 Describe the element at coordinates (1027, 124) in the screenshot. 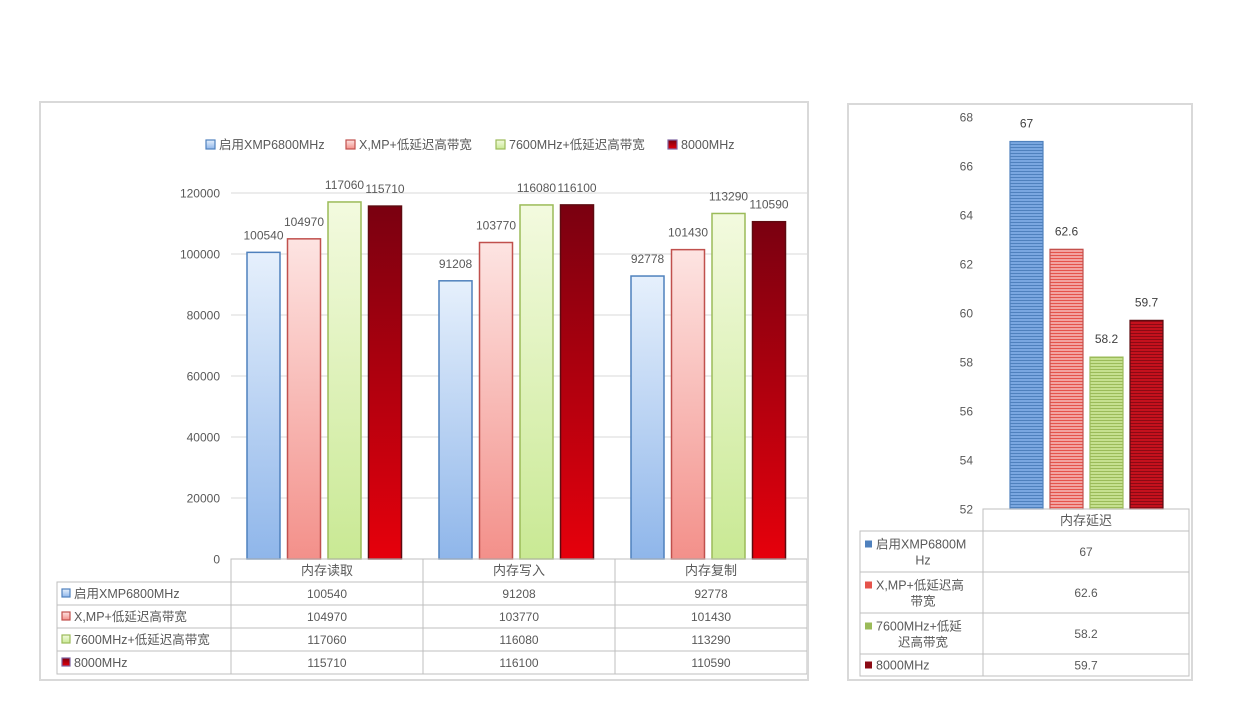

I see `data-label: 67` at that location.